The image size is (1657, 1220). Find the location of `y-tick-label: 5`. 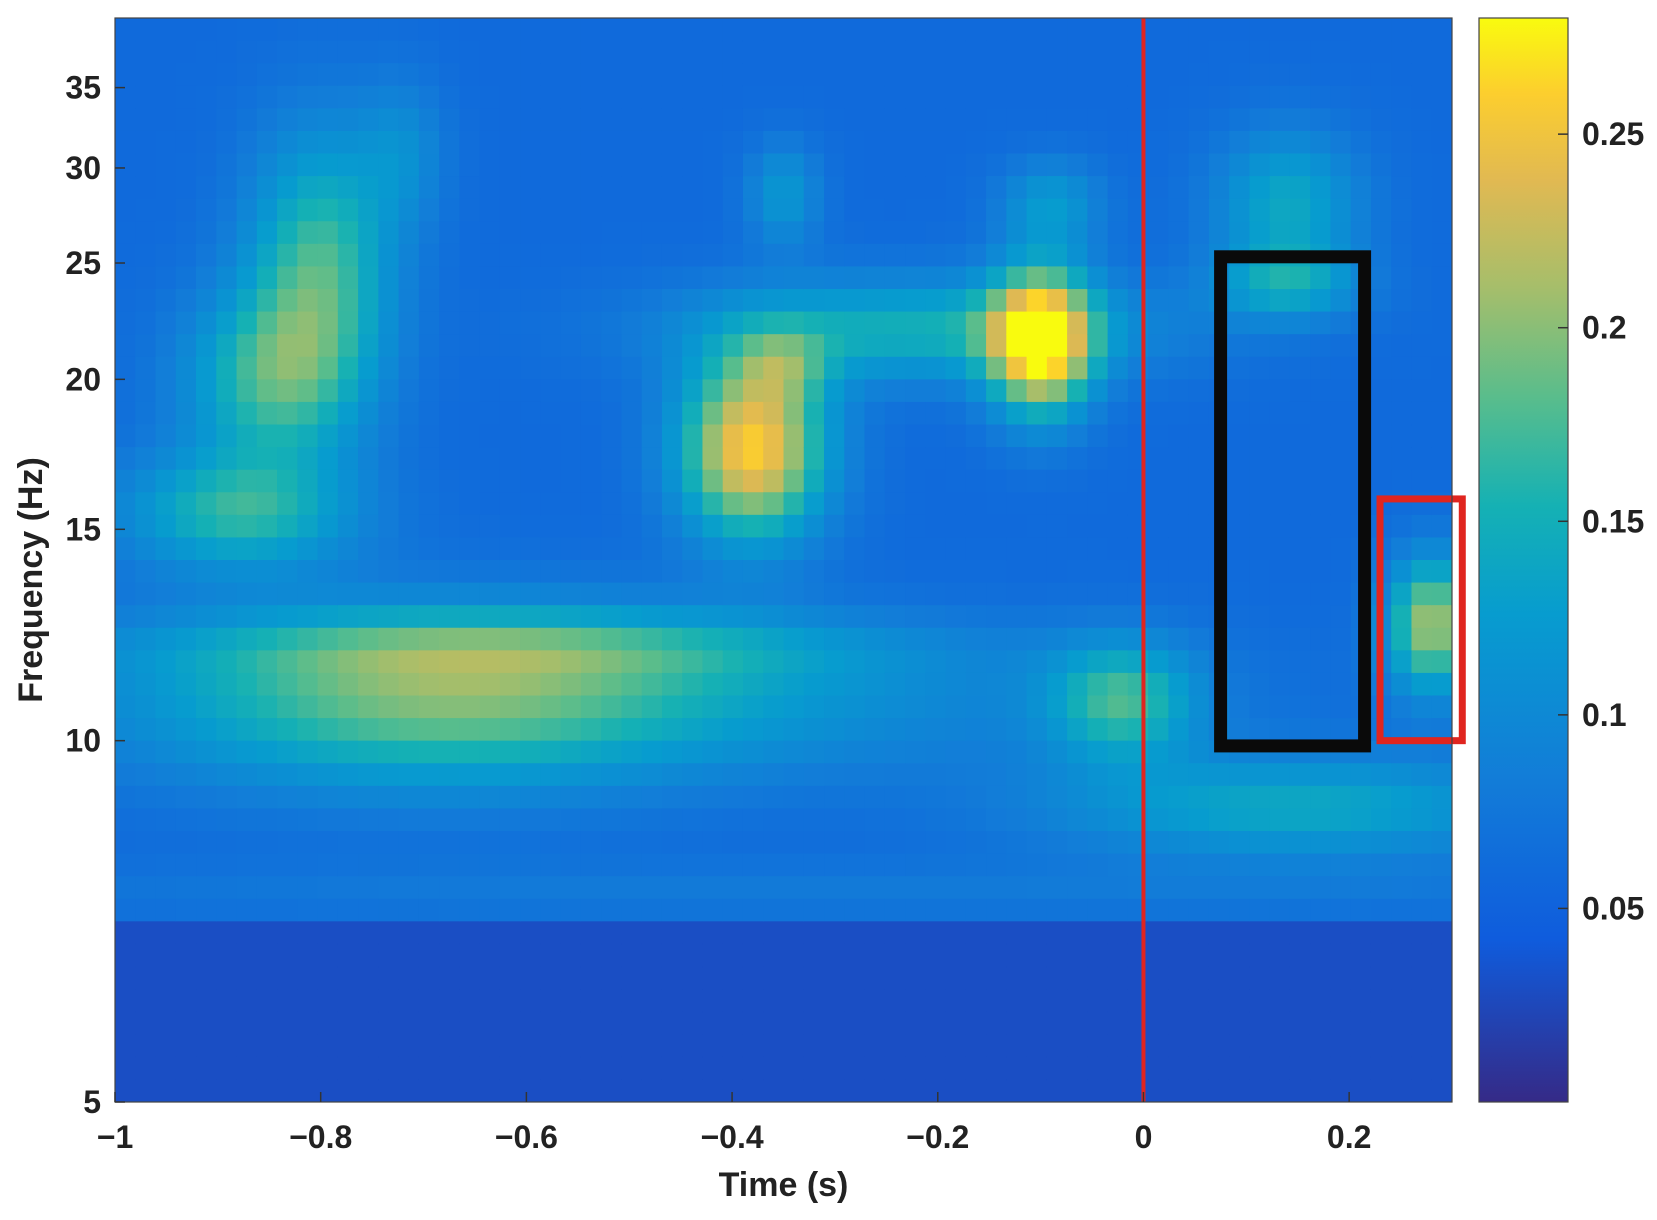

y-tick-label: 5 is located at coordinates (92, 1102).